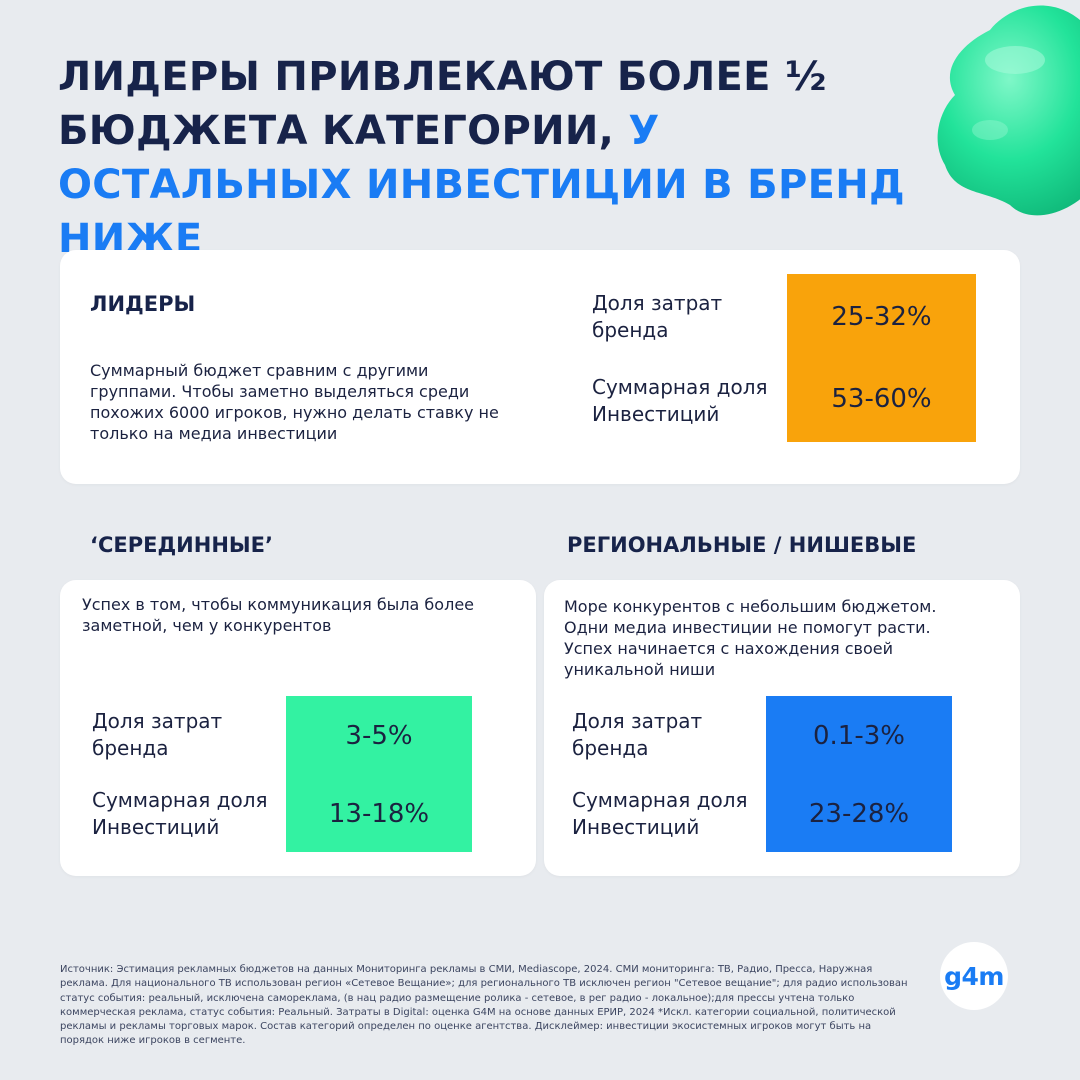  What do you see at coordinates (637, 734) in the screenshot?
I see `regional-brand-share-label: Доля затрат бренда` at bounding box center [637, 734].